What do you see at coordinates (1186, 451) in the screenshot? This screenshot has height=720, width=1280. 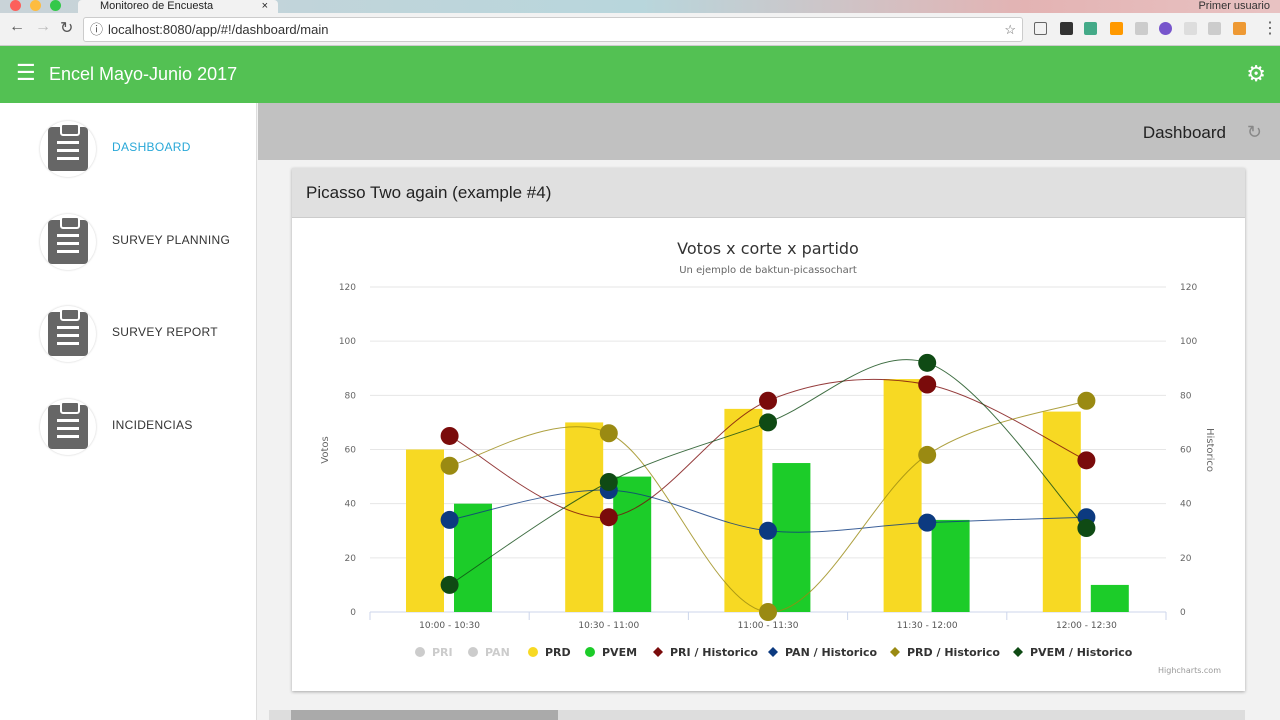 I see `y2-tick-label: 60` at bounding box center [1186, 451].